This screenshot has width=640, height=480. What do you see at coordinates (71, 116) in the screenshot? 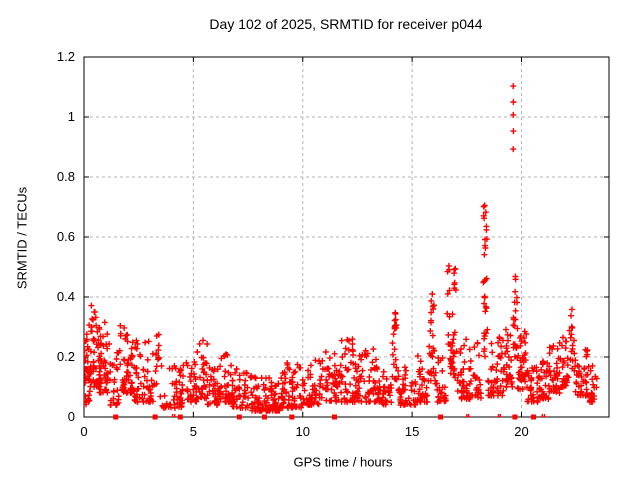
I see `y-tick-label: 1` at bounding box center [71, 116].